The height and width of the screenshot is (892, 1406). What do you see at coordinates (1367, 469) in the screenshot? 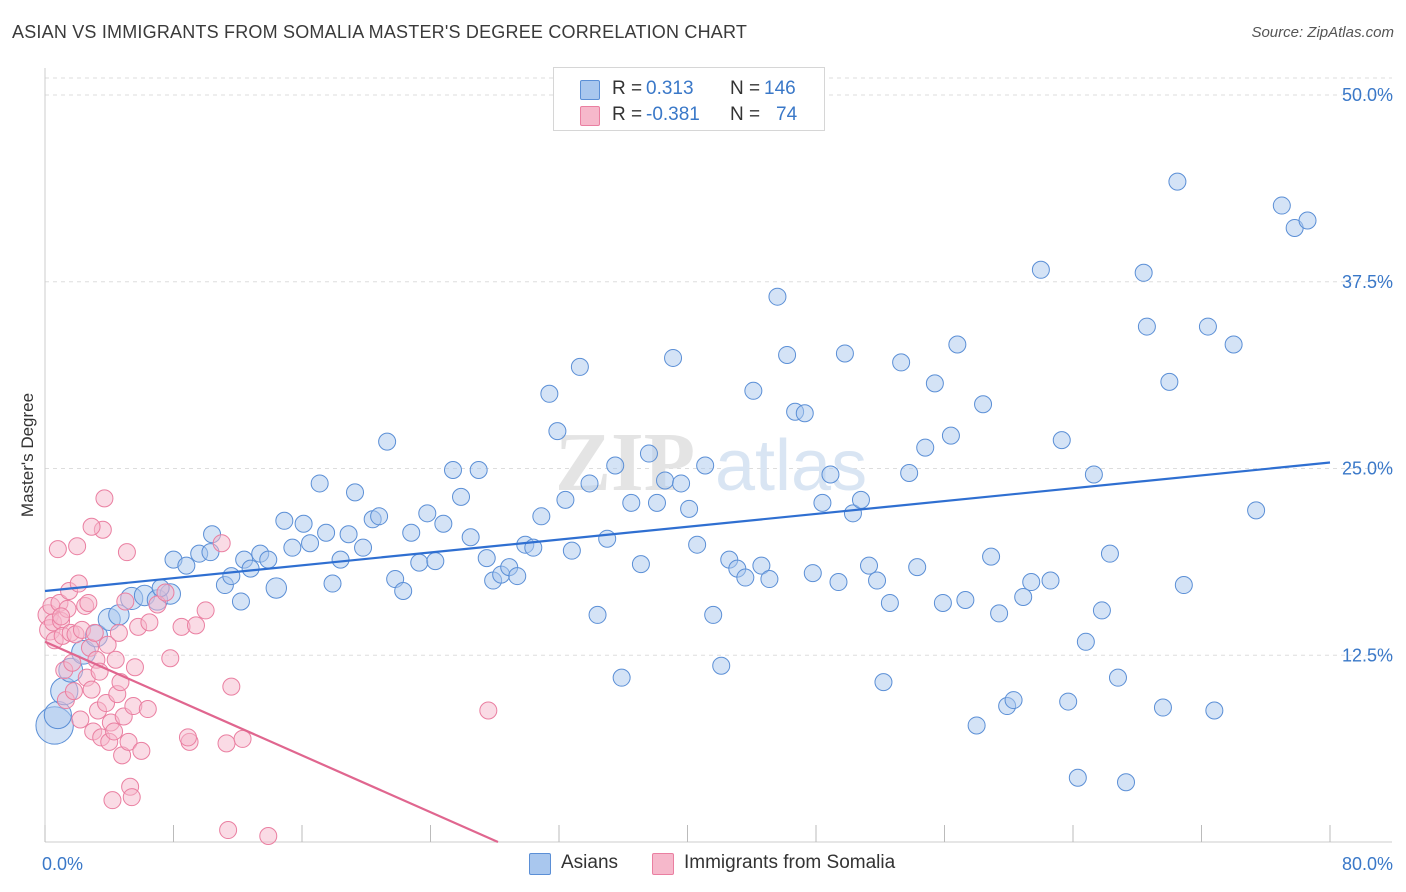
I see `y-tick-label: 25.0%` at bounding box center [1367, 469].